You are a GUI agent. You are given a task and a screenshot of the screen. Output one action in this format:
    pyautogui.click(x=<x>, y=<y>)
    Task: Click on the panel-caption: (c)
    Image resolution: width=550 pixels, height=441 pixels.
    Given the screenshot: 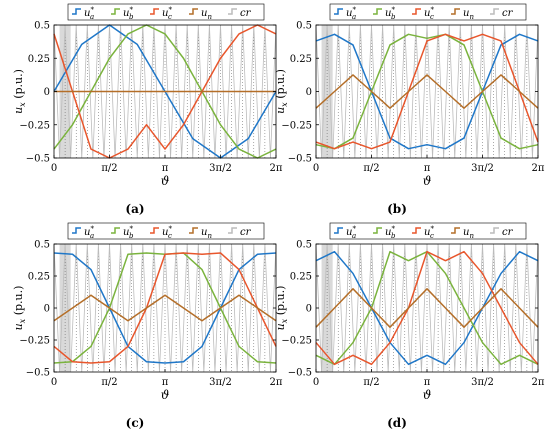 What is the action you would take?
    pyautogui.click(x=135, y=423)
    